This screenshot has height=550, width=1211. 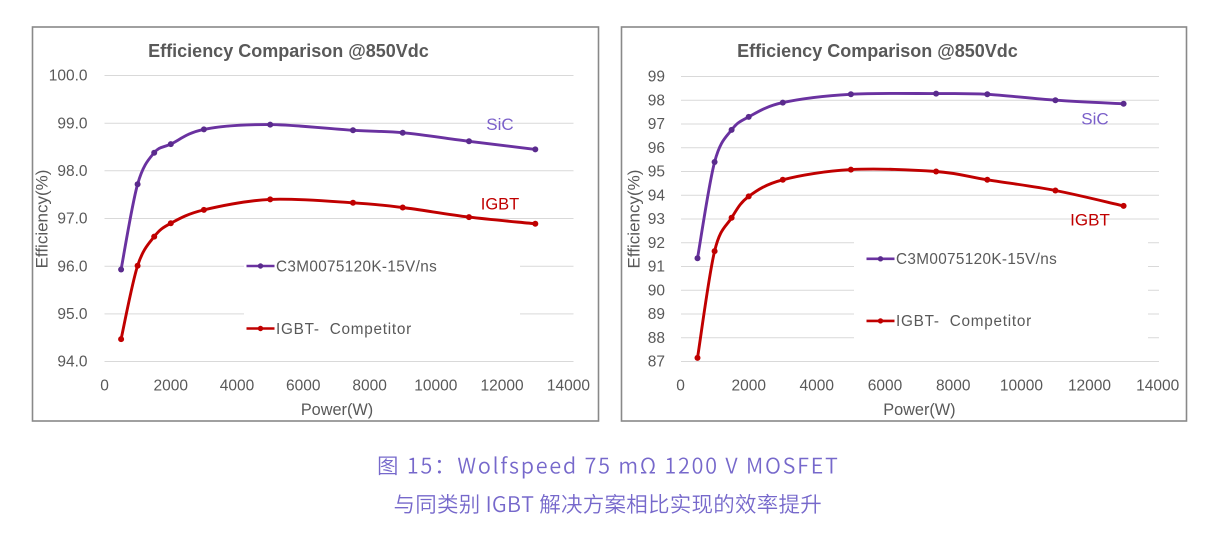 What do you see at coordinates (72, 171) in the screenshot?
I see `svg-text: 98.0` at bounding box center [72, 171].